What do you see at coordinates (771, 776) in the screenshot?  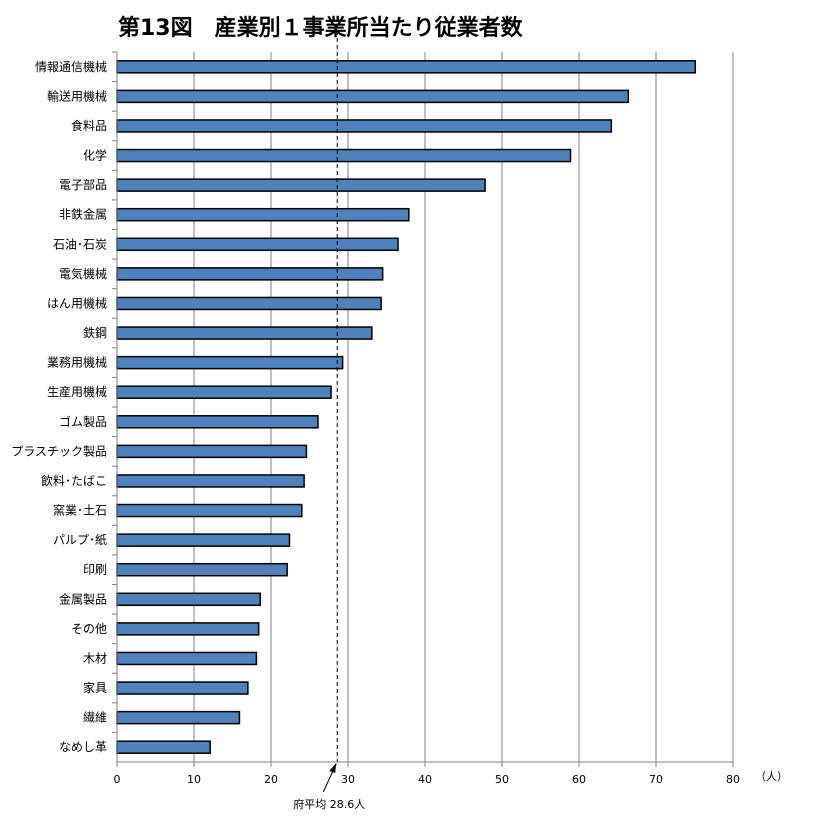 I see `x-unit-label: （人）` at bounding box center [771, 776].